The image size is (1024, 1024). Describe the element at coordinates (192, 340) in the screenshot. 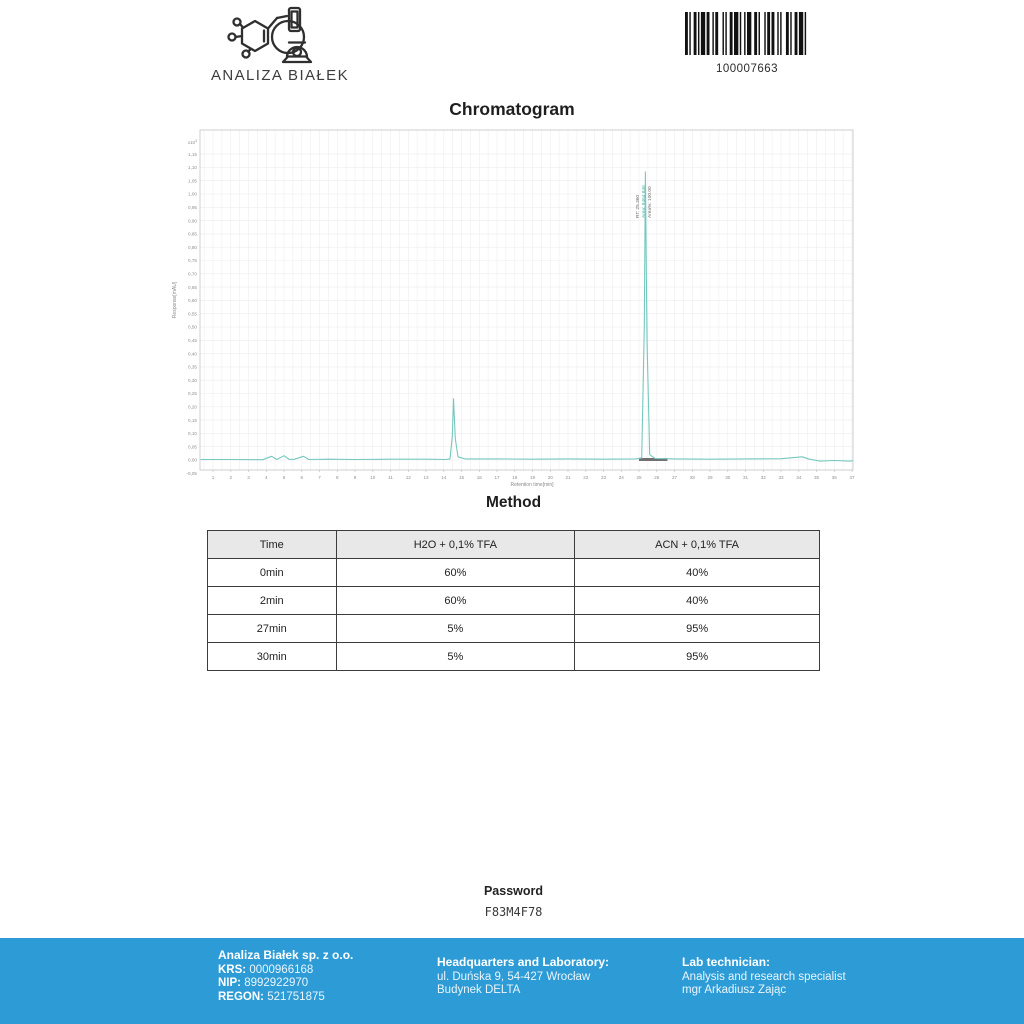

I see `svg-text: 0,45` at that location.